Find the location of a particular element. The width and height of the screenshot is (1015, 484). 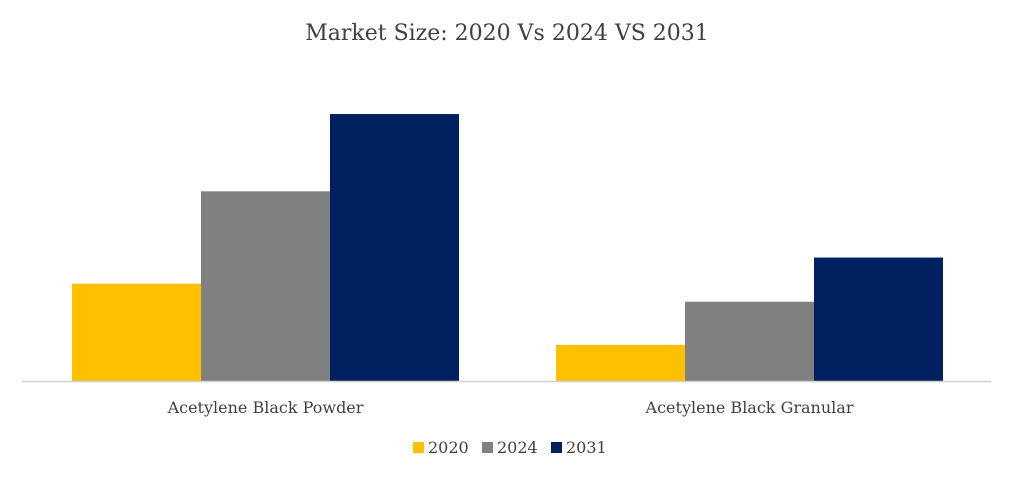

legend: 2020 2024 2031 is located at coordinates (510, 447).